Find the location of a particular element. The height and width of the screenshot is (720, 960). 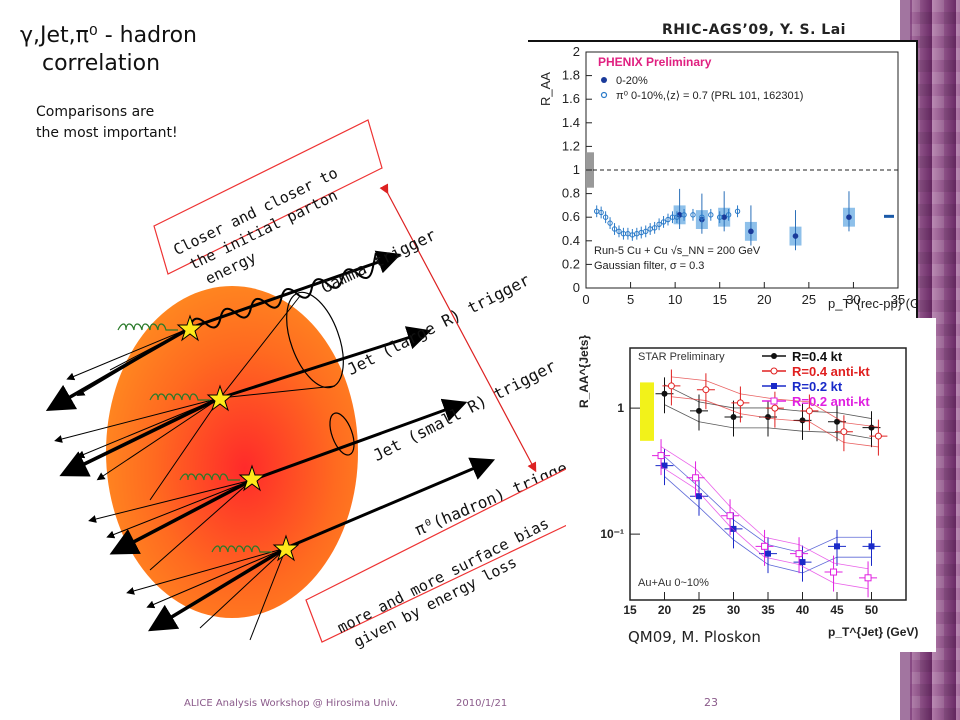

pi0-arrow-lower is located at coordinates (390, 503).